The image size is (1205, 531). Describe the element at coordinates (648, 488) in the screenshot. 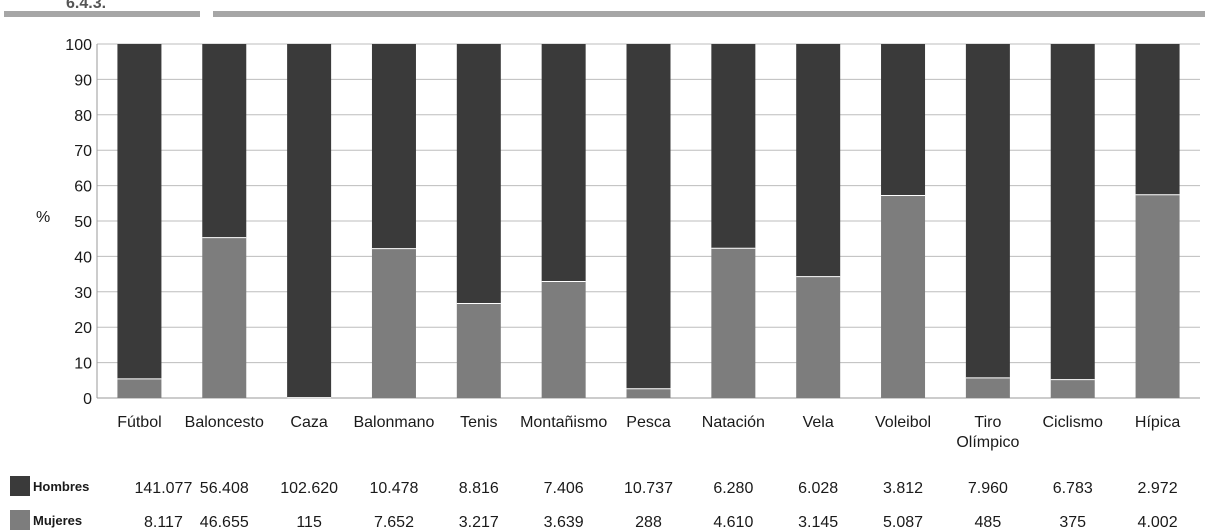

I see `table-cell: 10.737` at that location.